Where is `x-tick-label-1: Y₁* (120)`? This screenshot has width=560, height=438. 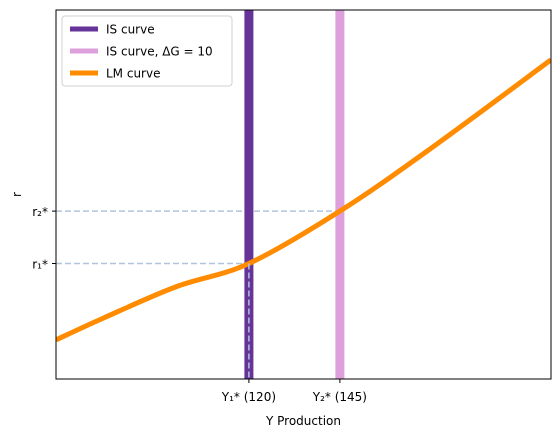
x-tick-label-1: Y₁* (120) is located at coordinates (248, 397).